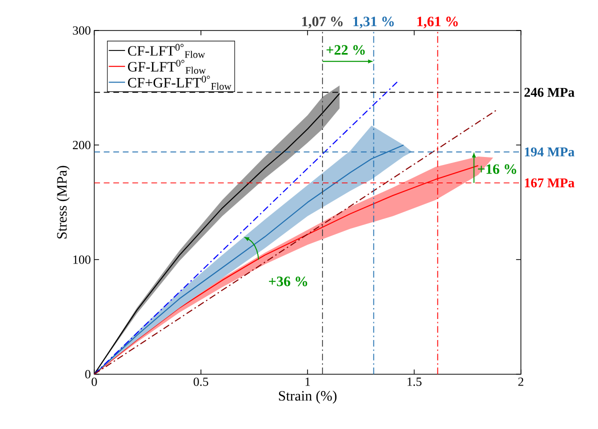 The height and width of the screenshot is (429, 598). What do you see at coordinates (415, 382) in the screenshot?
I see `x-tick-label: 1.5` at bounding box center [415, 382].